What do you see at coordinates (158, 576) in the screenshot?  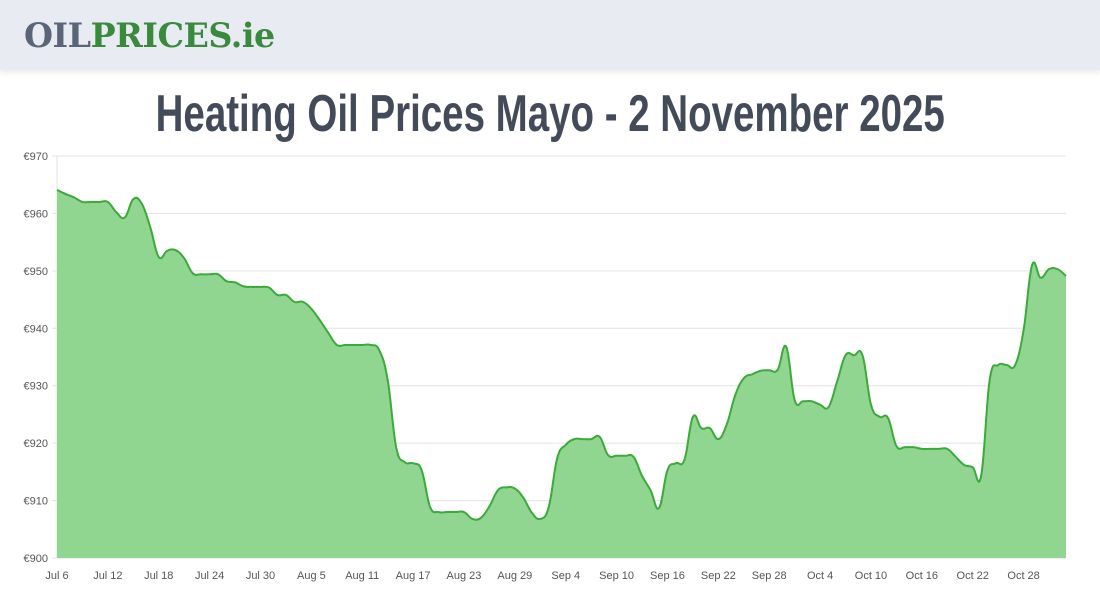 I see `x-tick-label: Jul 18` at bounding box center [158, 576].